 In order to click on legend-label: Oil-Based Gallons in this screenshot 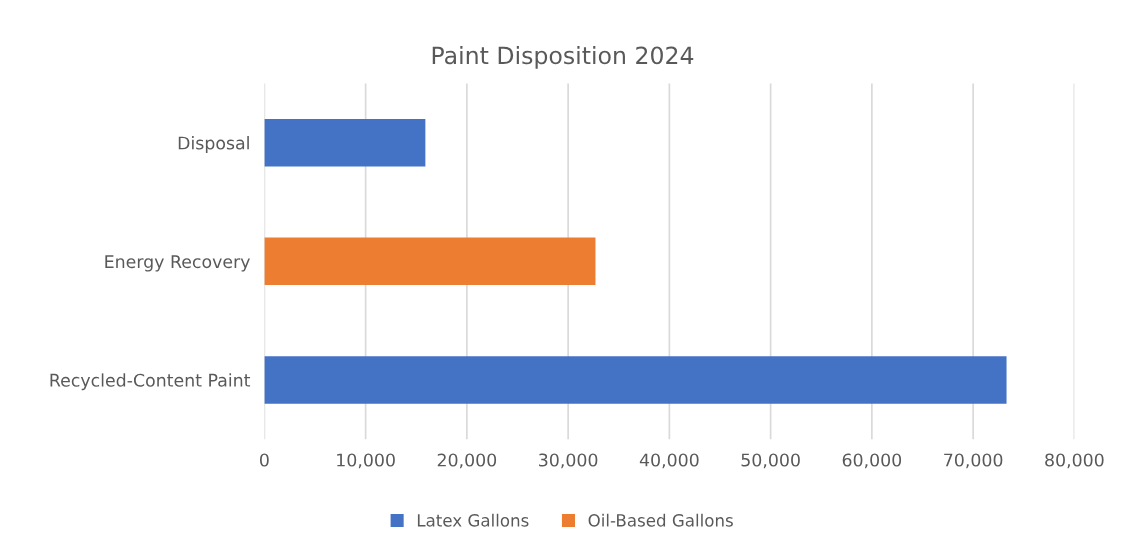, I will do `click(660, 520)`.